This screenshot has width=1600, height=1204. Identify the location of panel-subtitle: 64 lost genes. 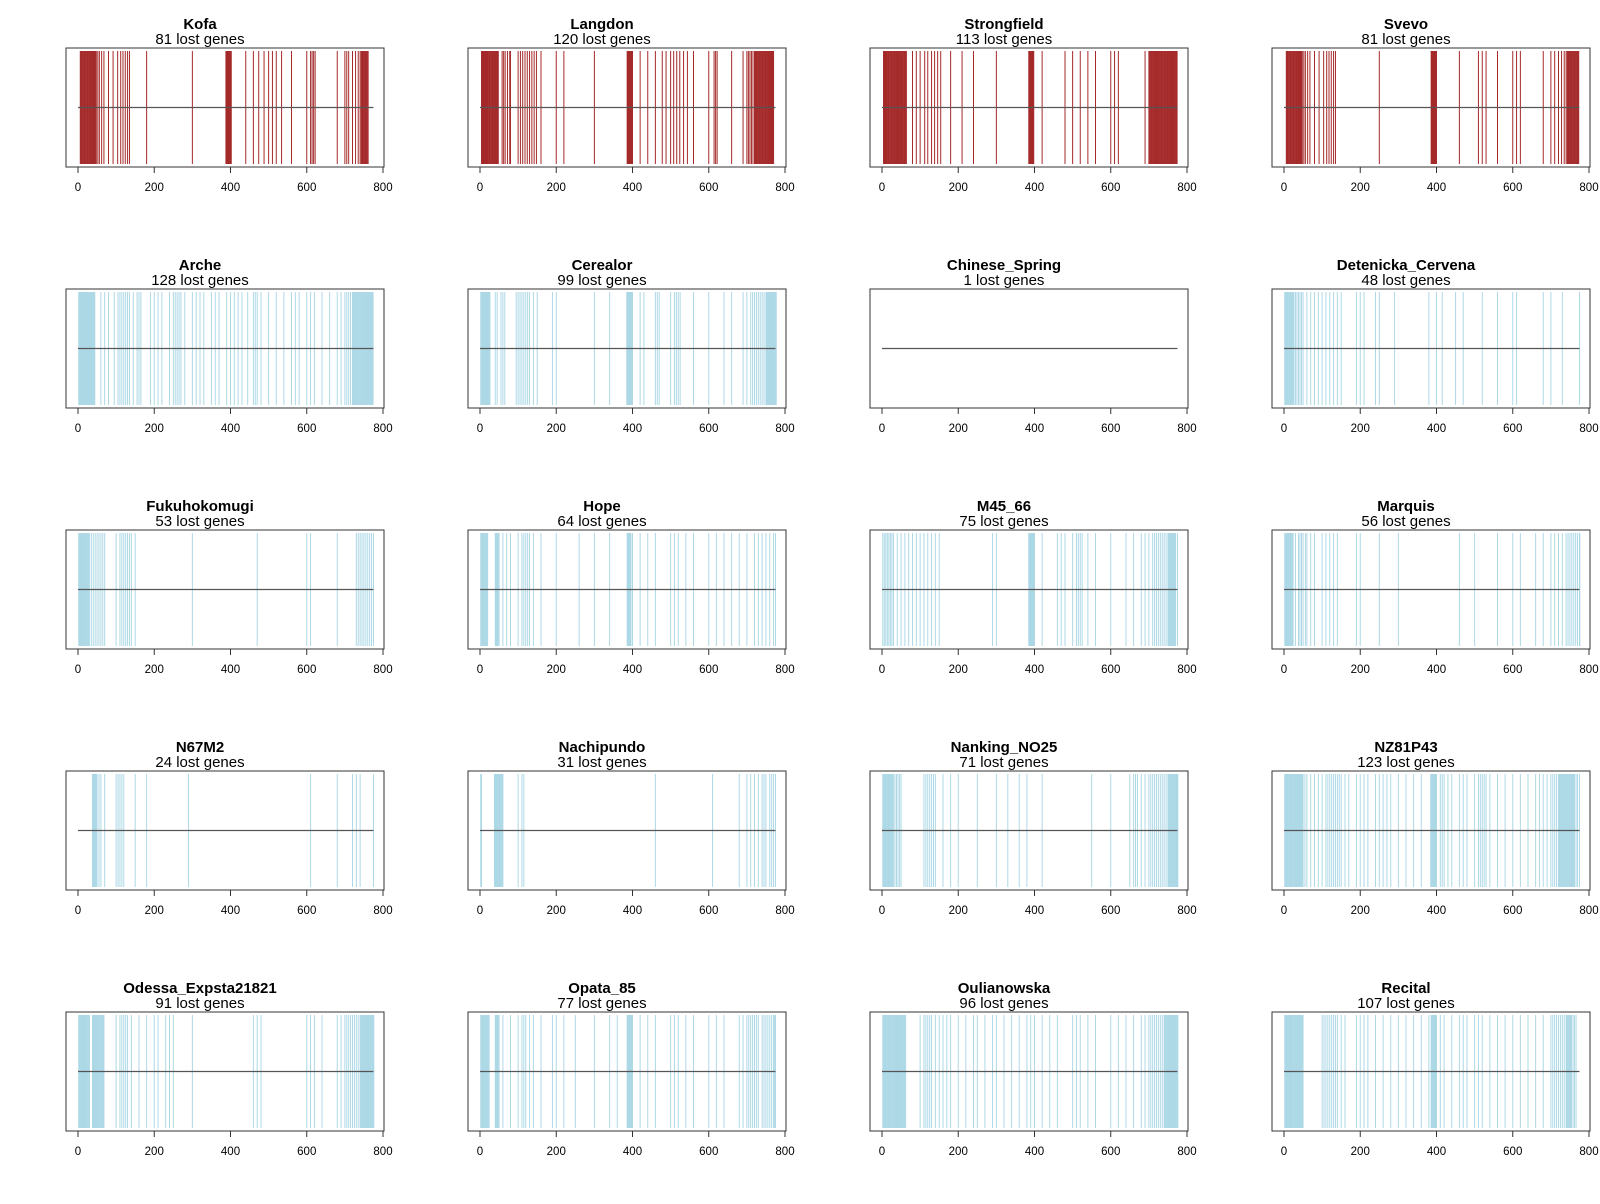
(602, 521).